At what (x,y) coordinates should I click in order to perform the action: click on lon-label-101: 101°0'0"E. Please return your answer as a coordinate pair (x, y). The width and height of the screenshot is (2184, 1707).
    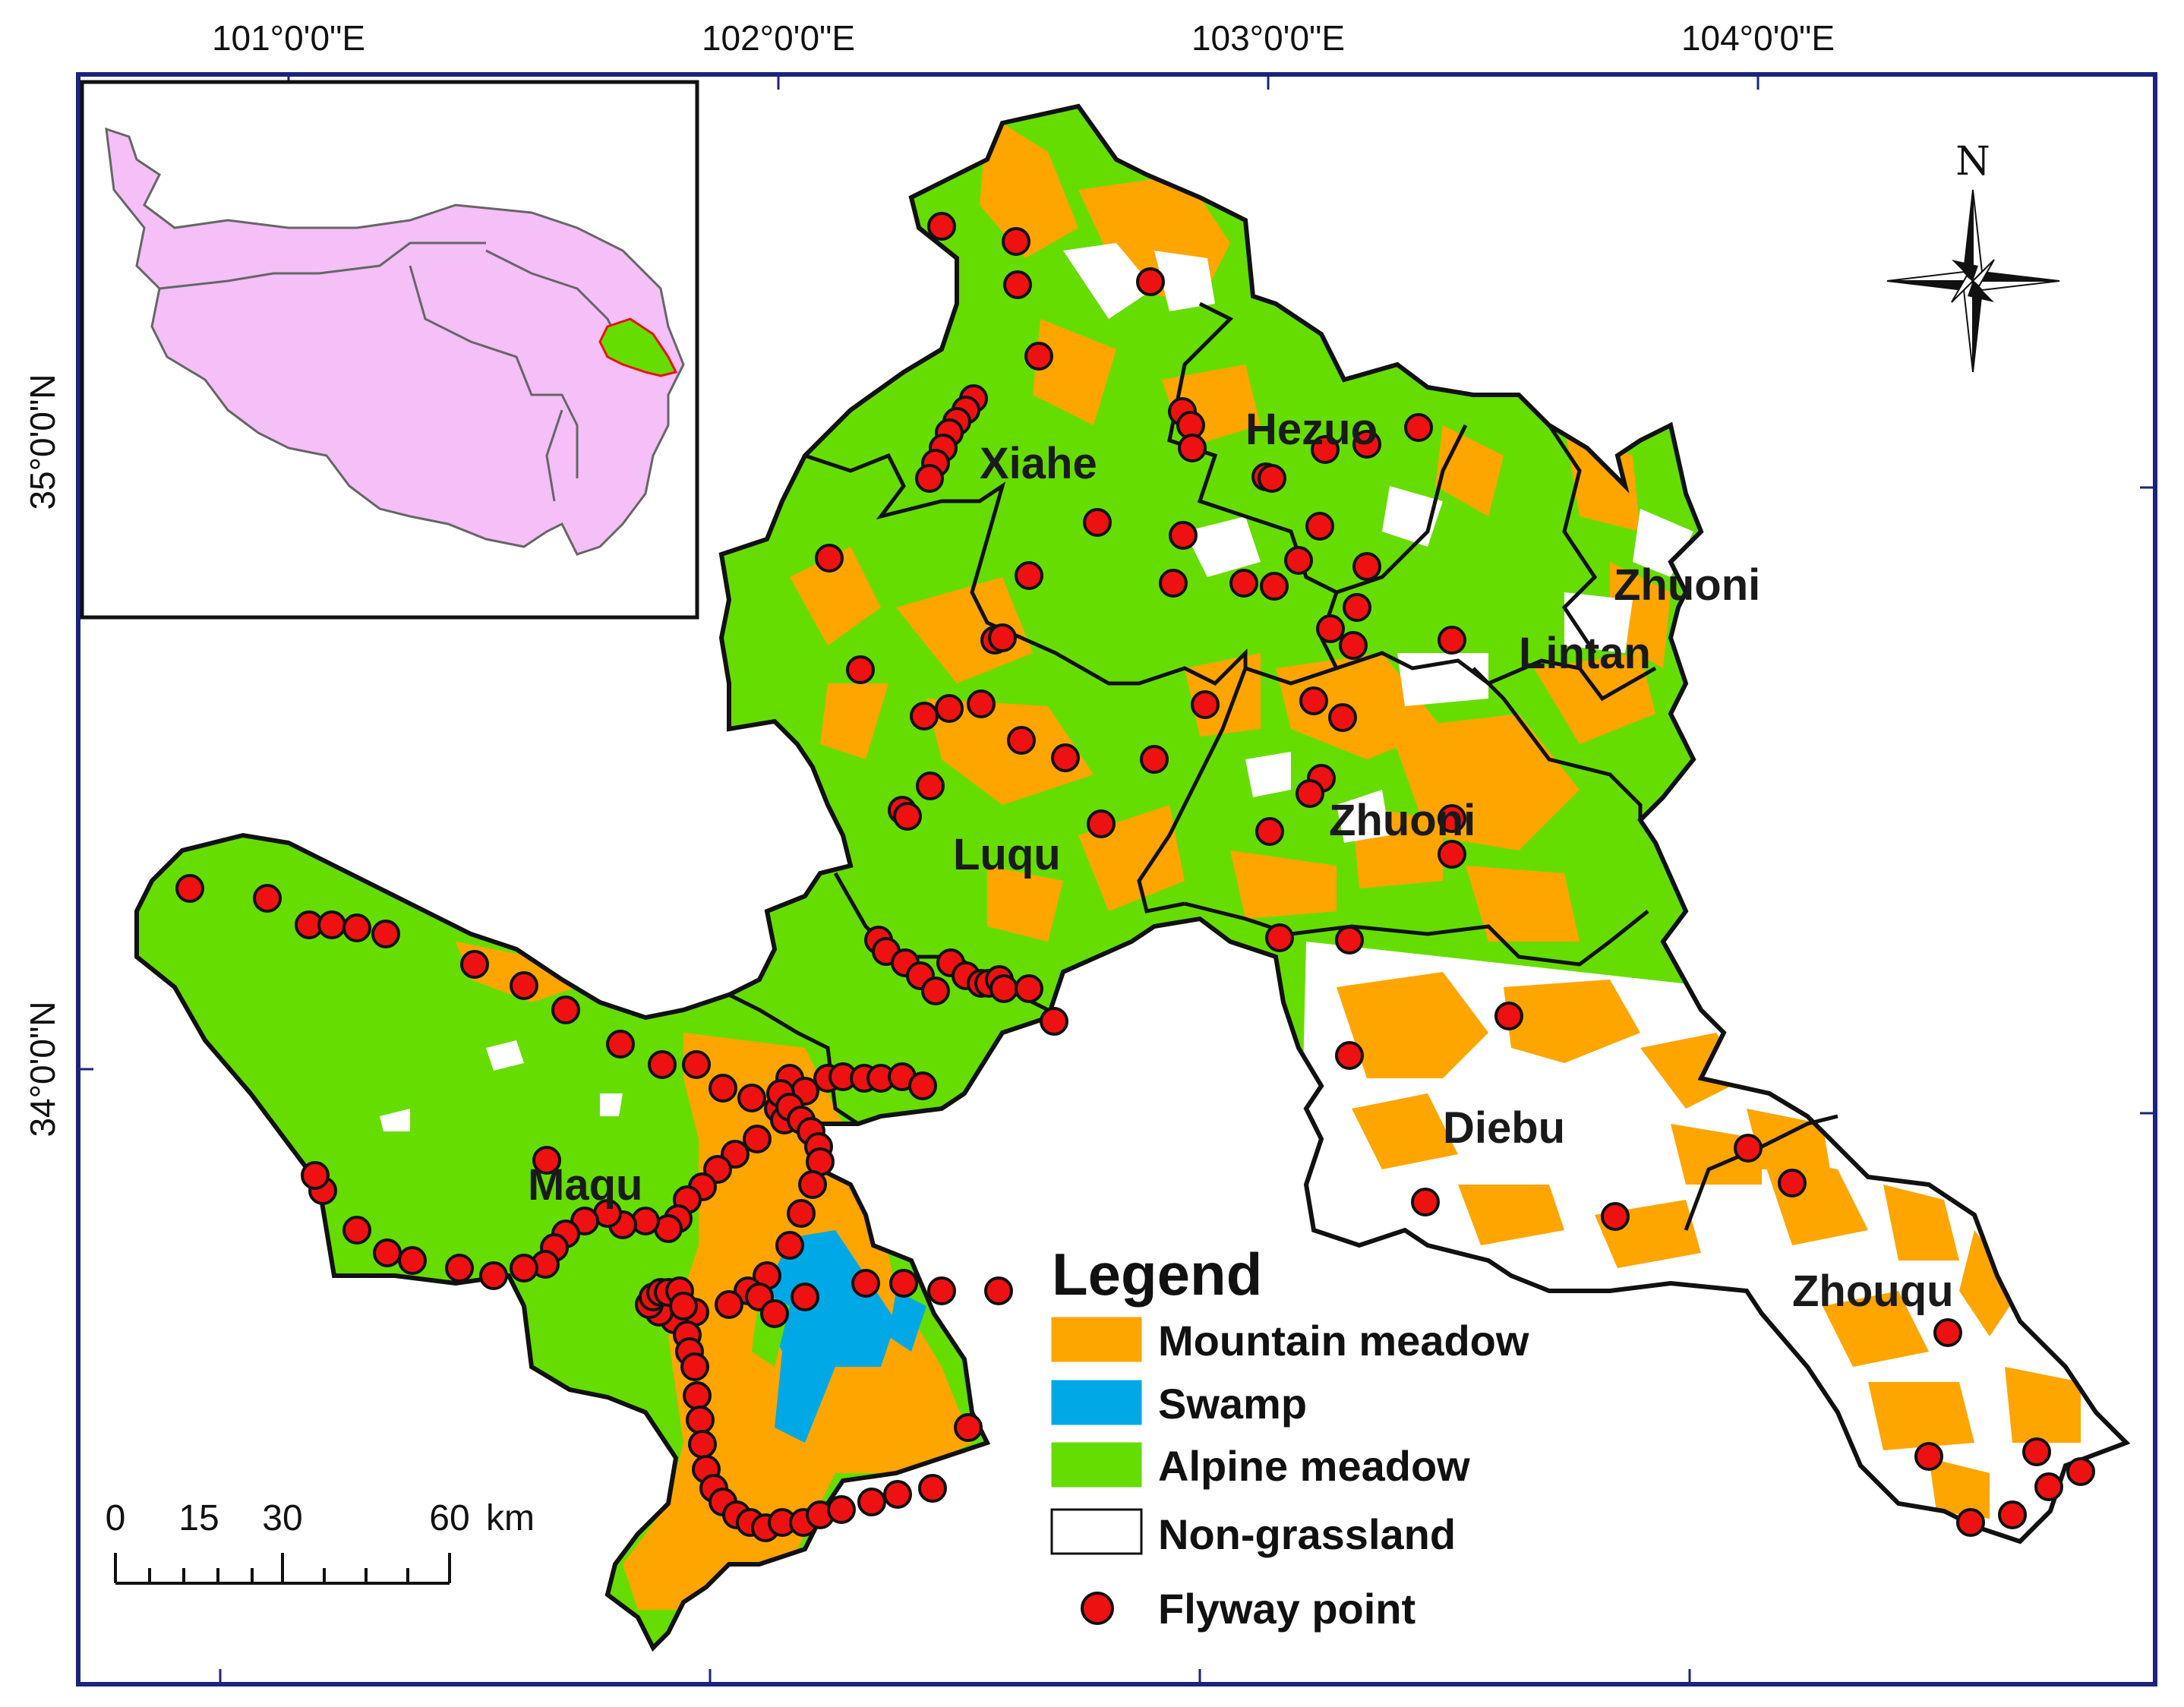
    Looking at the image, I should click on (288, 38).